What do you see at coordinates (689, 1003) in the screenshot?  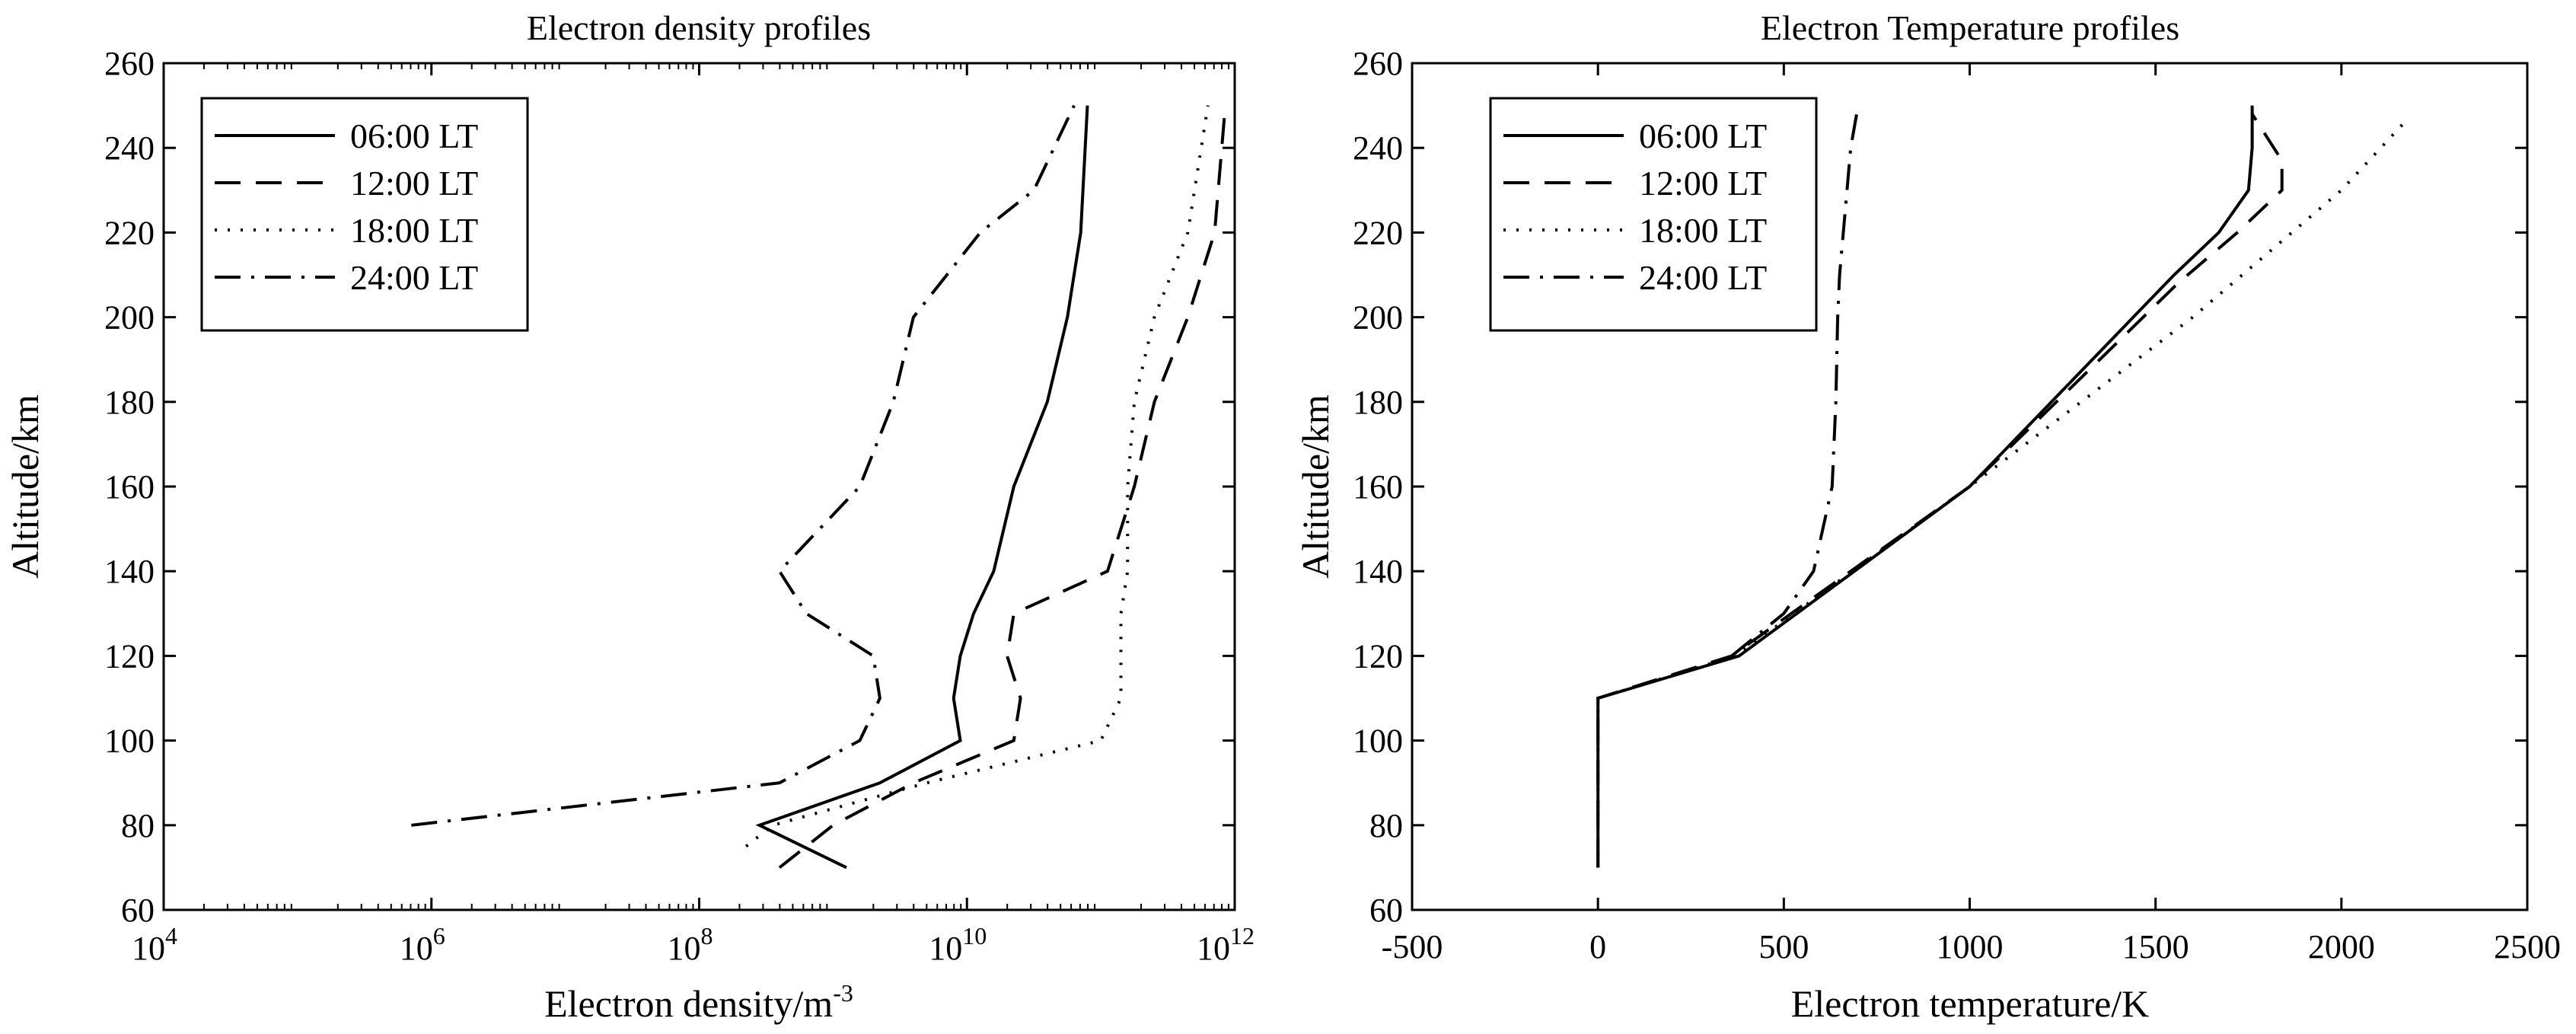 I see `density-x-axis-label-main: Electron density/m` at bounding box center [689, 1003].